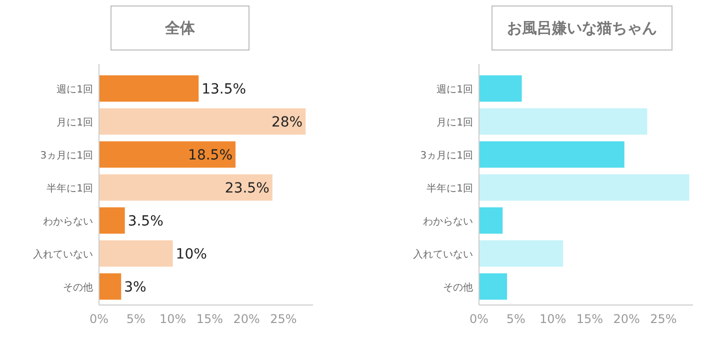 This screenshot has height=341, width=726. What do you see at coordinates (224, 90) in the screenshot?
I see `data-label: 13.5%` at bounding box center [224, 90].